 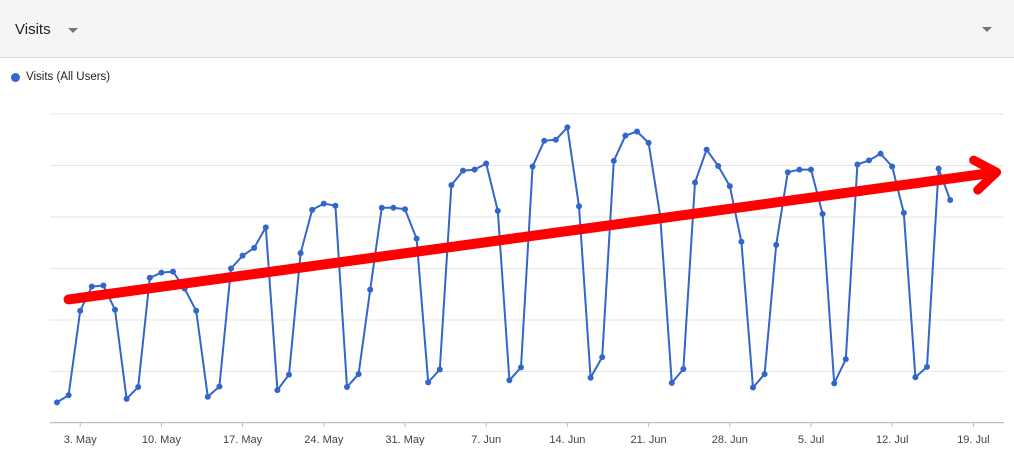 What do you see at coordinates (486, 440) in the screenshot?
I see `x-tick-label: 7. Jun` at bounding box center [486, 440].